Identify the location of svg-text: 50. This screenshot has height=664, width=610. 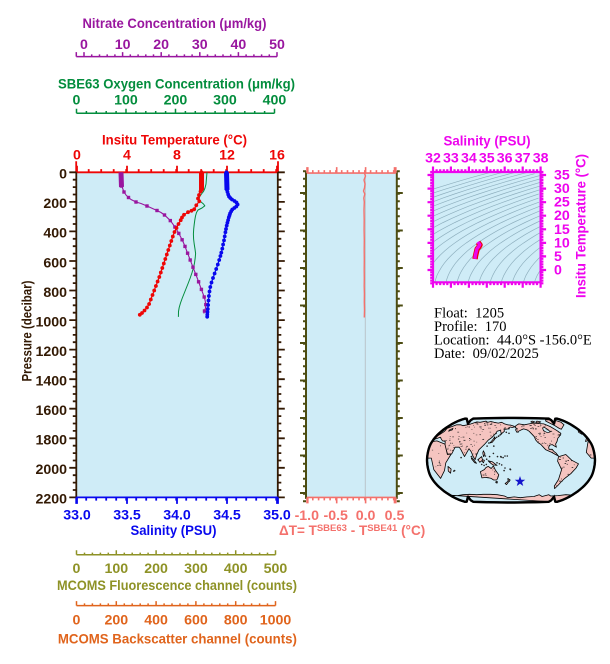
(277, 45).